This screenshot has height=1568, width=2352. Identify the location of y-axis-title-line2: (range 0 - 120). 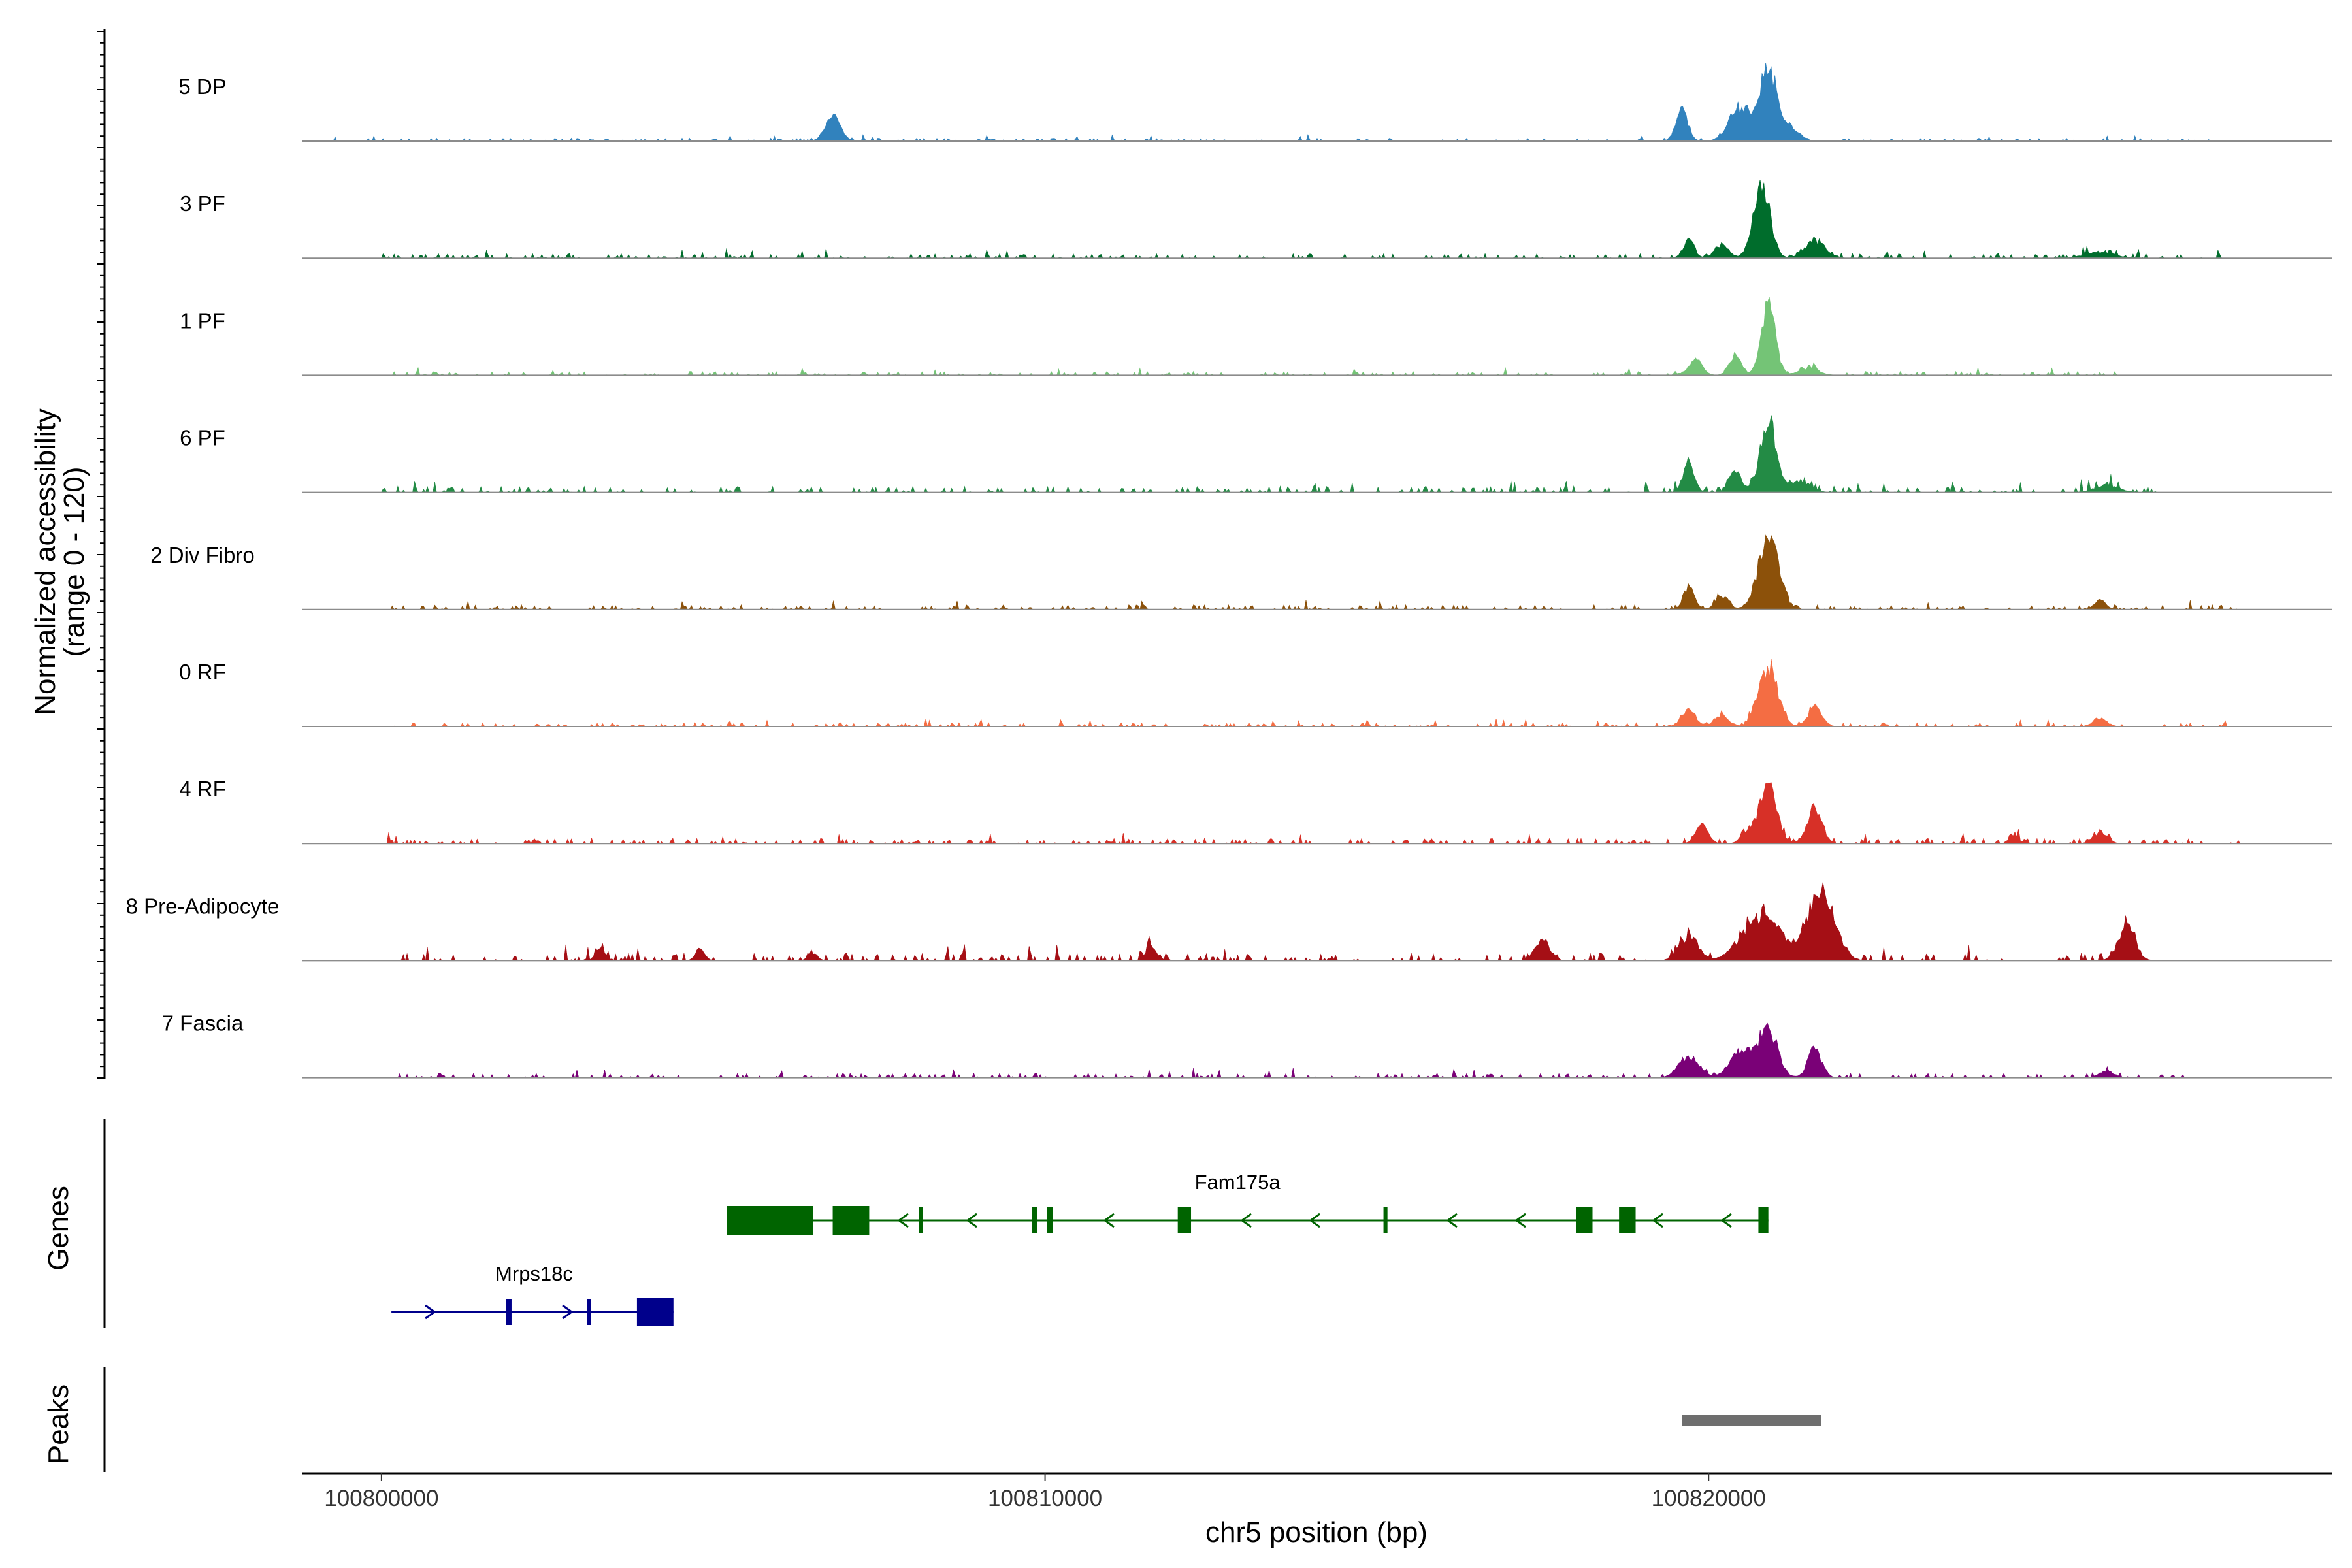
(74, 561).